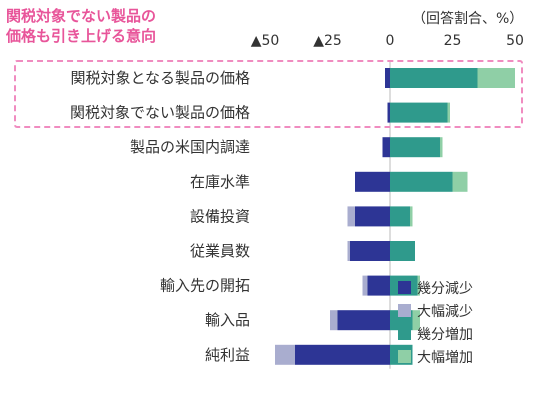  What do you see at coordinates (404, 310) in the screenshot?
I see `legend-swatch-large-decrease` at bounding box center [404, 310].